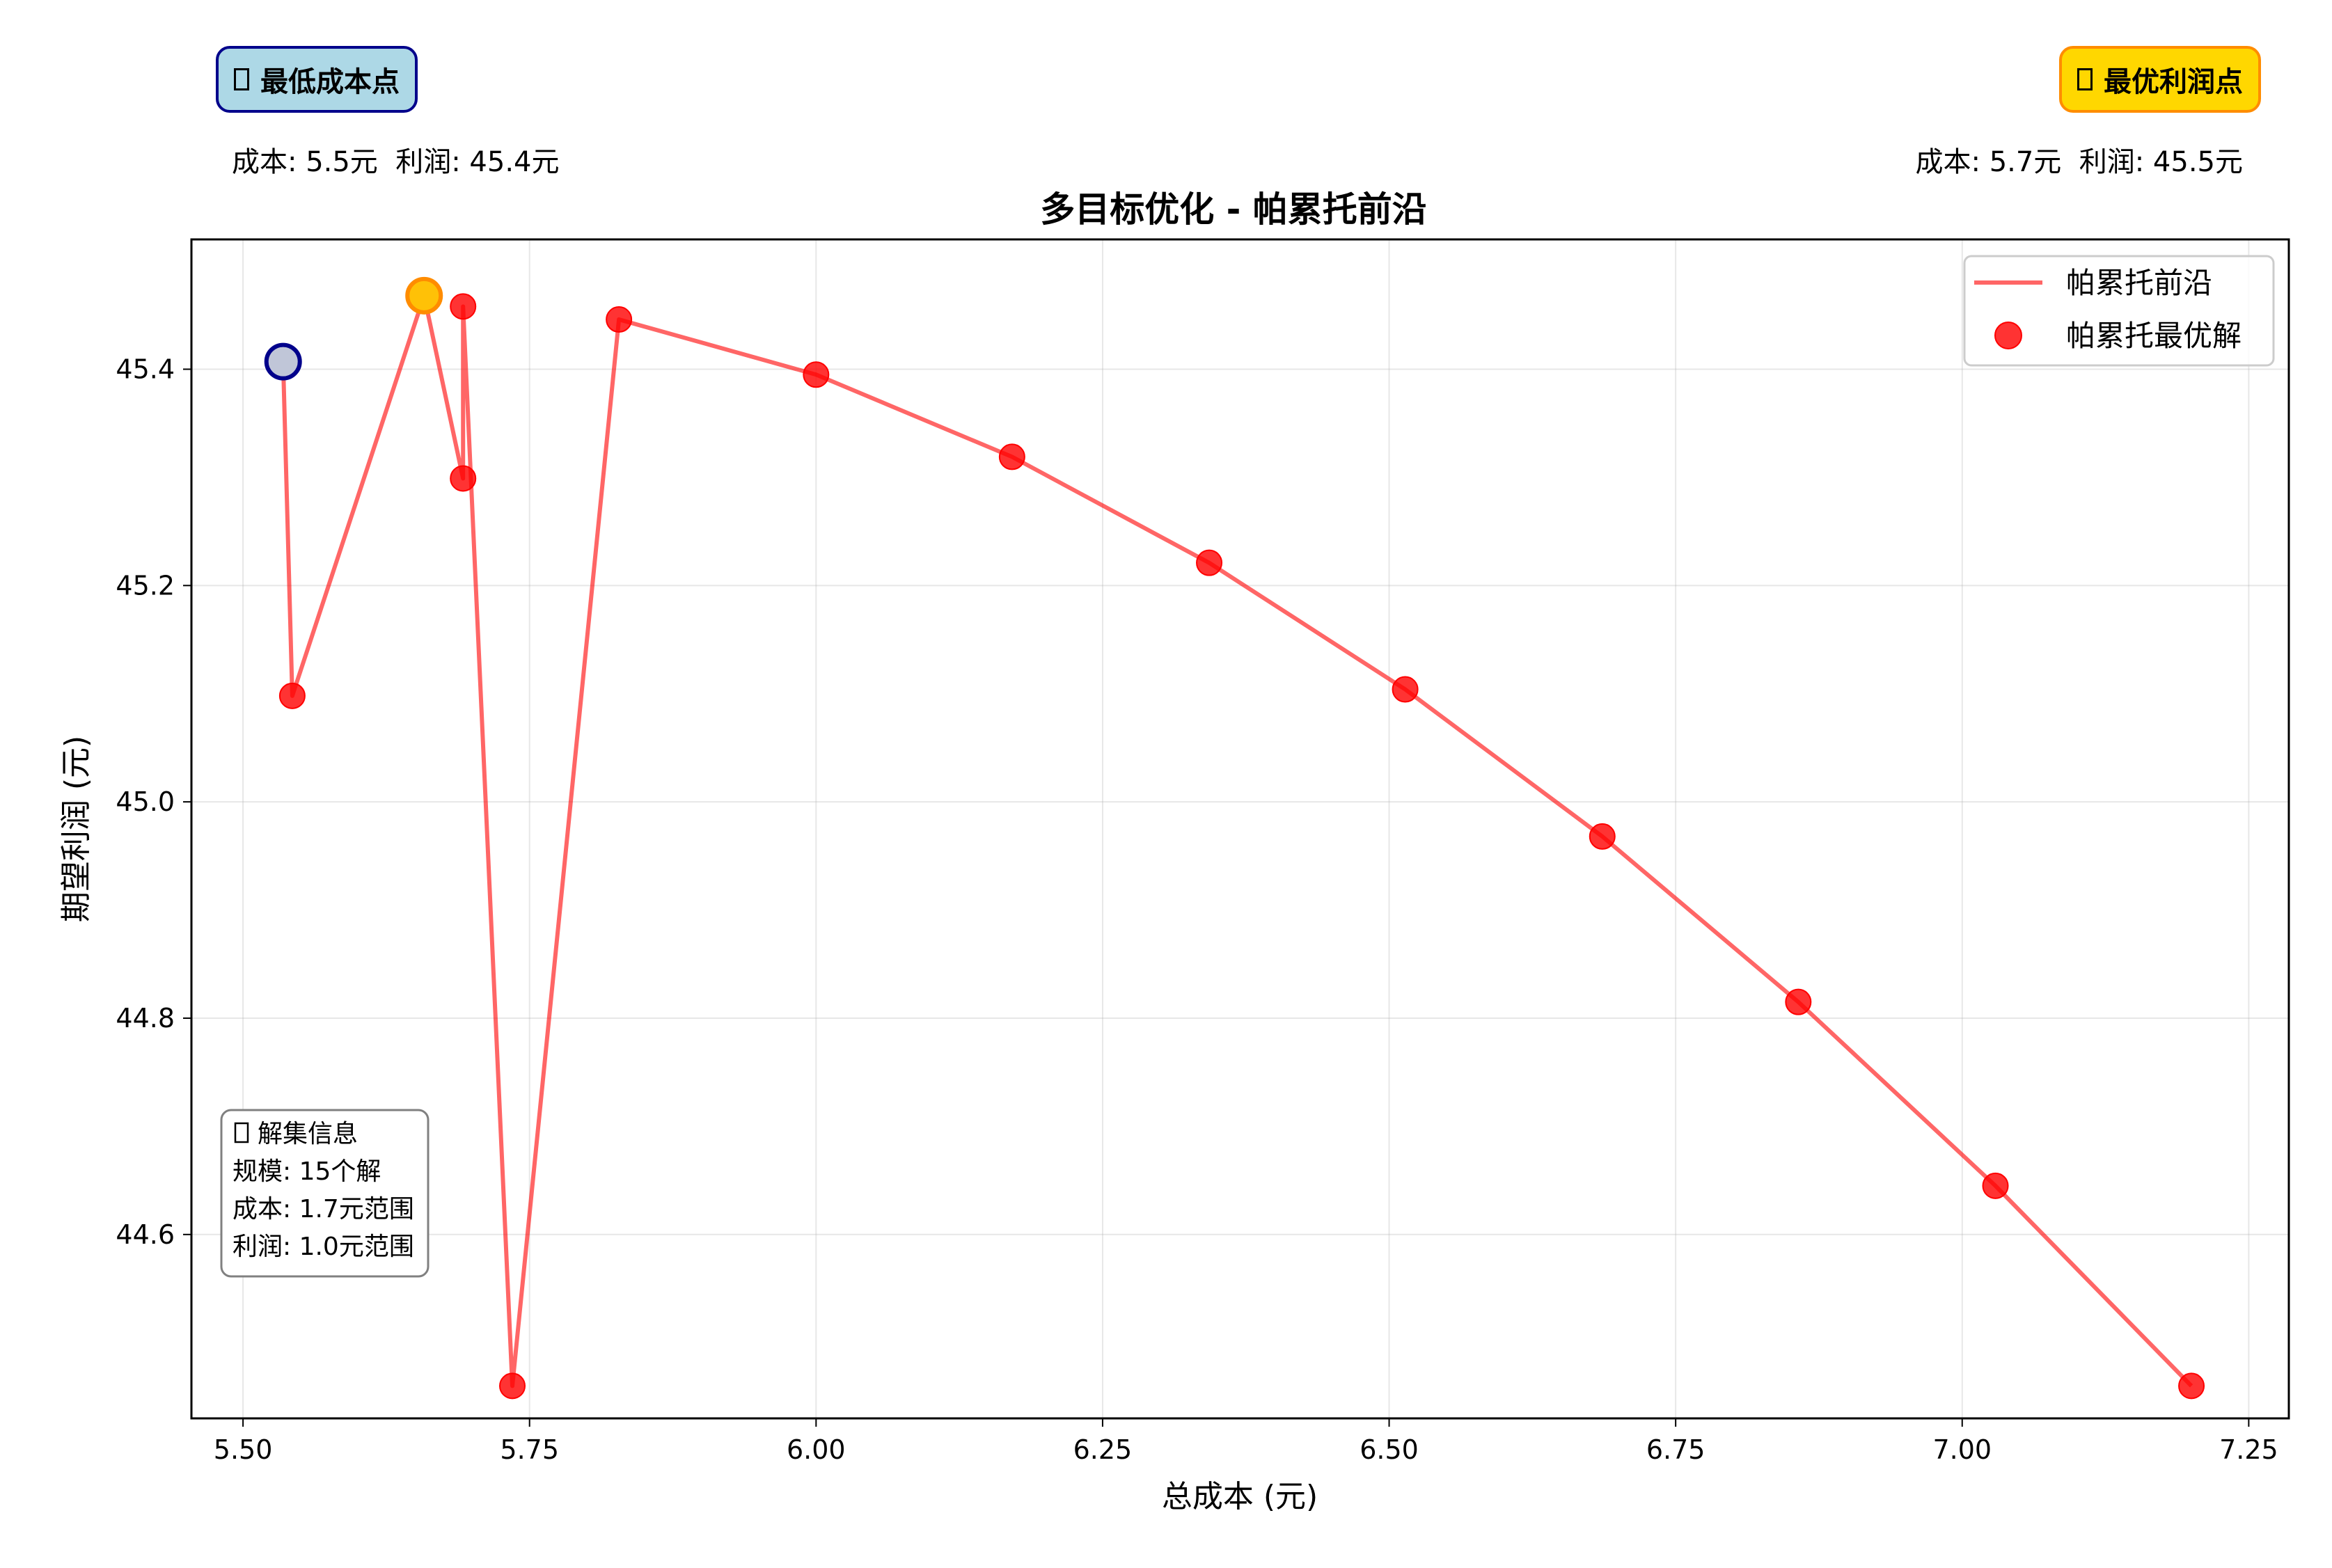 This screenshot has height=1568, width=2332. What do you see at coordinates (243, 1449) in the screenshot?
I see `x-tick-label: 5.50` at bounding box center [243, 1449].